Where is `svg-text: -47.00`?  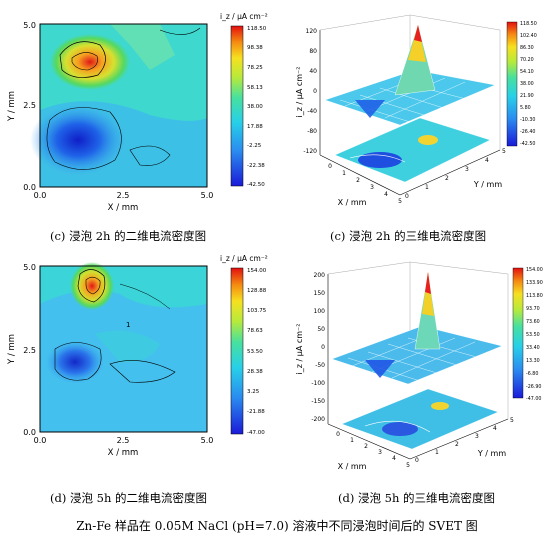 svg-text: -47.00 is located at coordinates (256, 433).